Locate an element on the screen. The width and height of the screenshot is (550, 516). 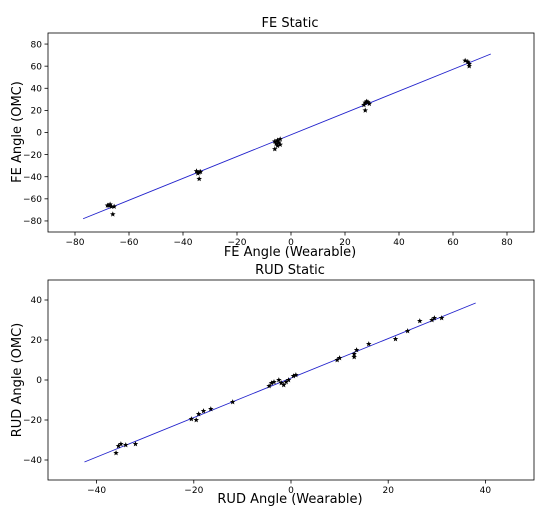
rud-x-ticks: −40 −20 0 20 40 is located at coordinates (289, 488).